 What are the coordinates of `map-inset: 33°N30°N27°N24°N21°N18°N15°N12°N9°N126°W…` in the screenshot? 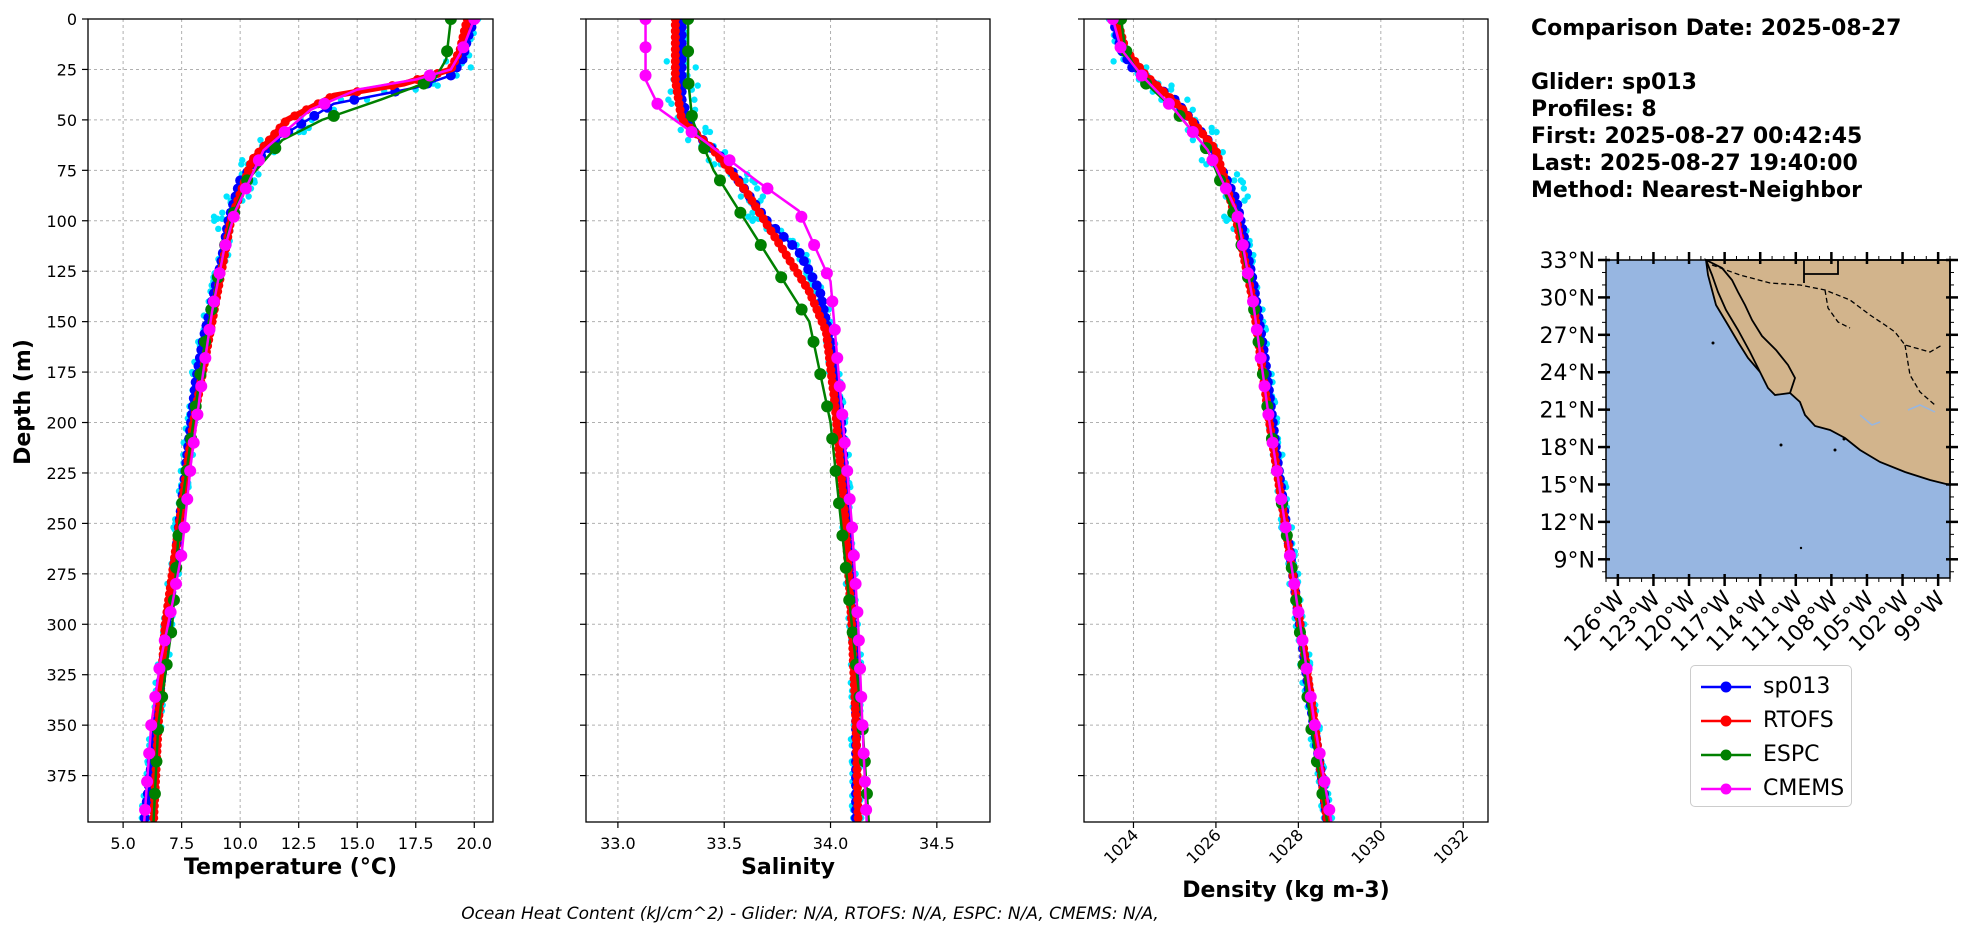 It's located at (1749, 453).